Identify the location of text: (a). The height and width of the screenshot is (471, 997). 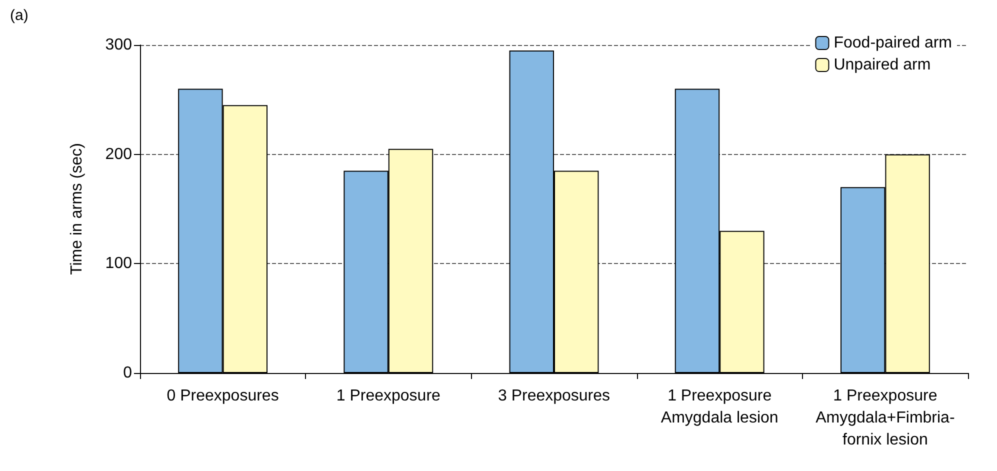
(19, 15).